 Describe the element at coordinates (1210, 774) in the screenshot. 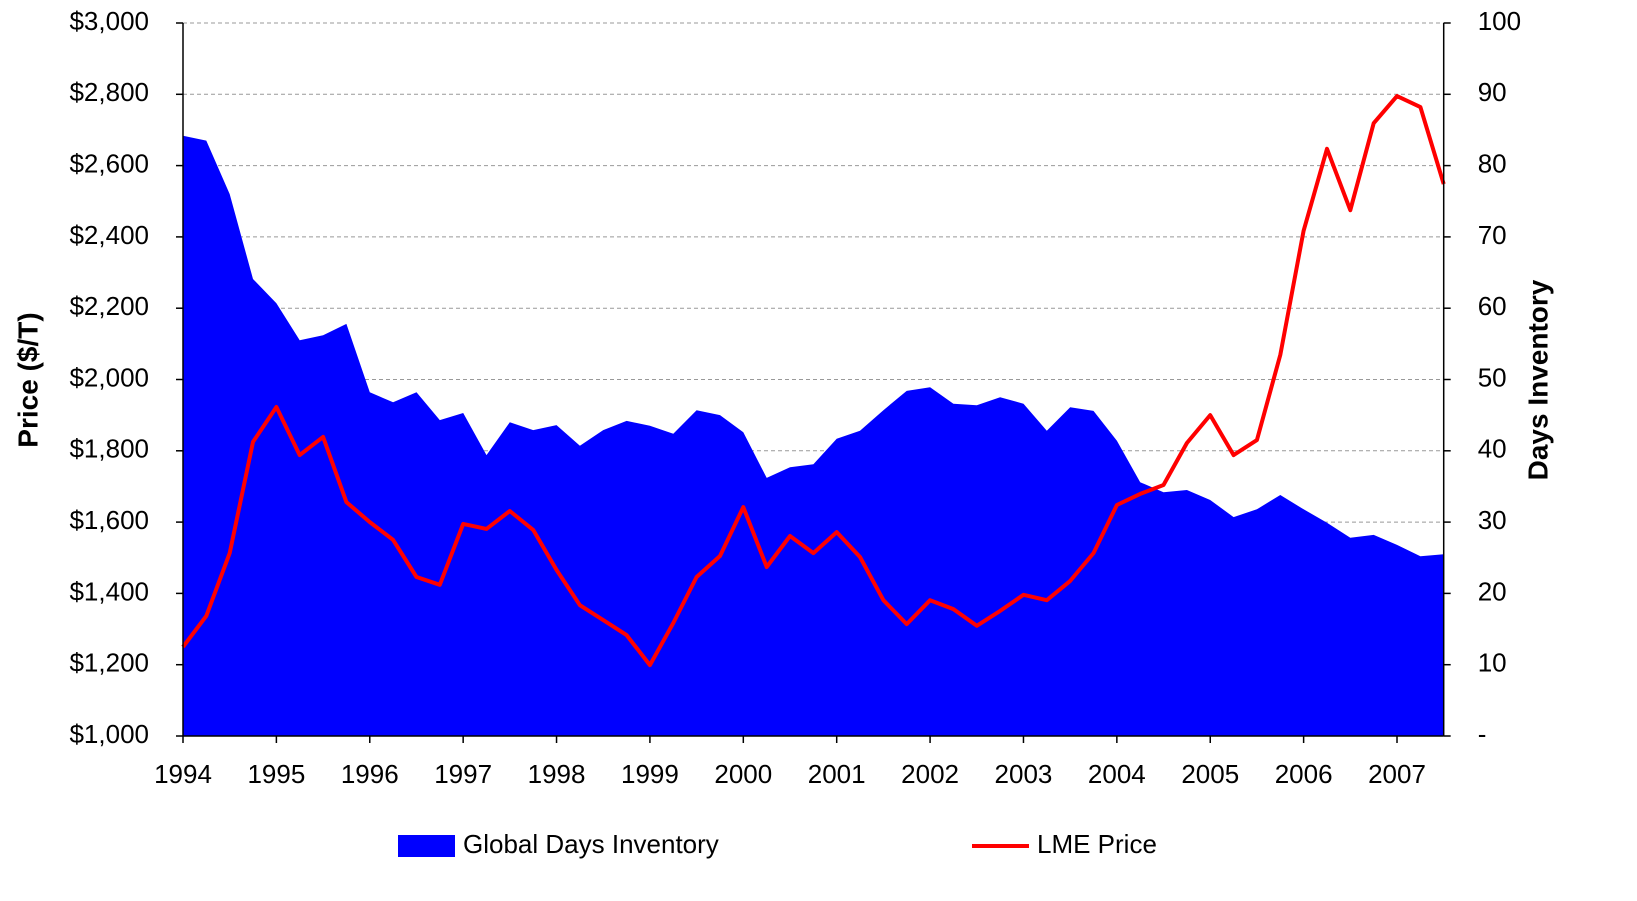

I see `x-tick-label: 2005` at that location.